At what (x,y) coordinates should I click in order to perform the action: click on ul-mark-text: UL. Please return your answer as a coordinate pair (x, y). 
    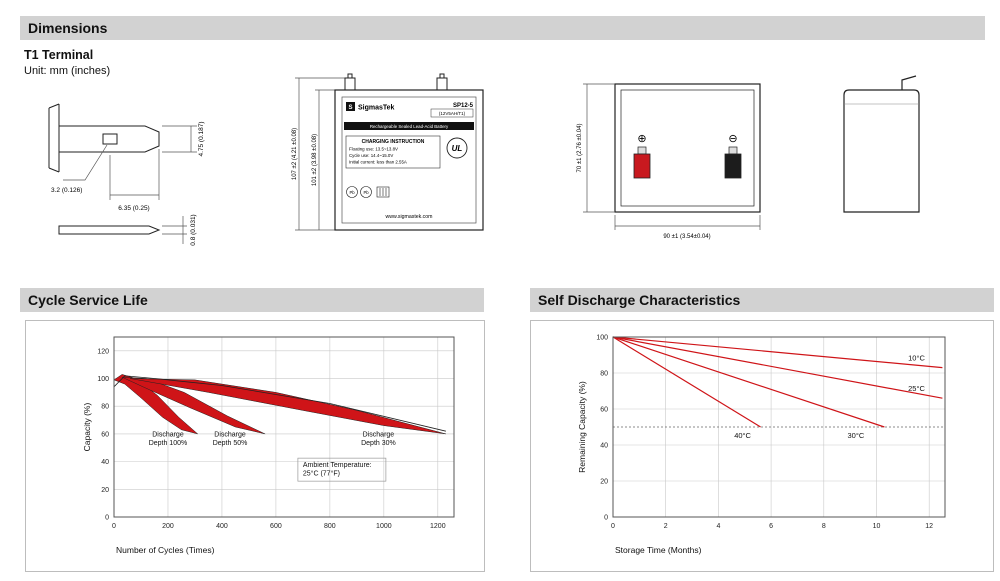
    Looking at the image, I should click on (457, 148).